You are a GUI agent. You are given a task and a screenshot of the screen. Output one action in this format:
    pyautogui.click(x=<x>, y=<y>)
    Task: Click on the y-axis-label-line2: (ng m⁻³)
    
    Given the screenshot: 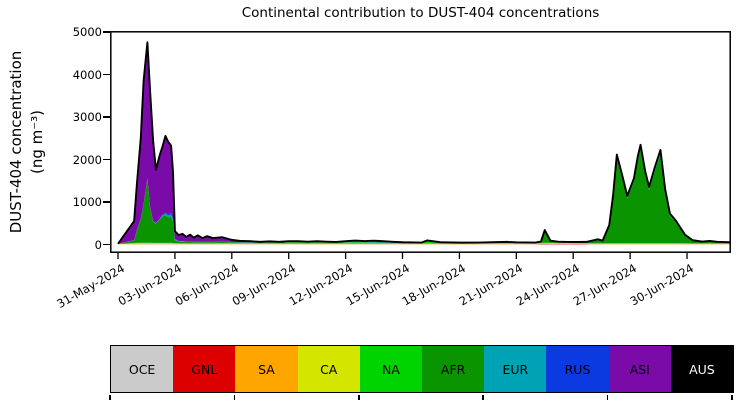 What is the action you would take?
    pyautogui.click(x=37, y=142)
    